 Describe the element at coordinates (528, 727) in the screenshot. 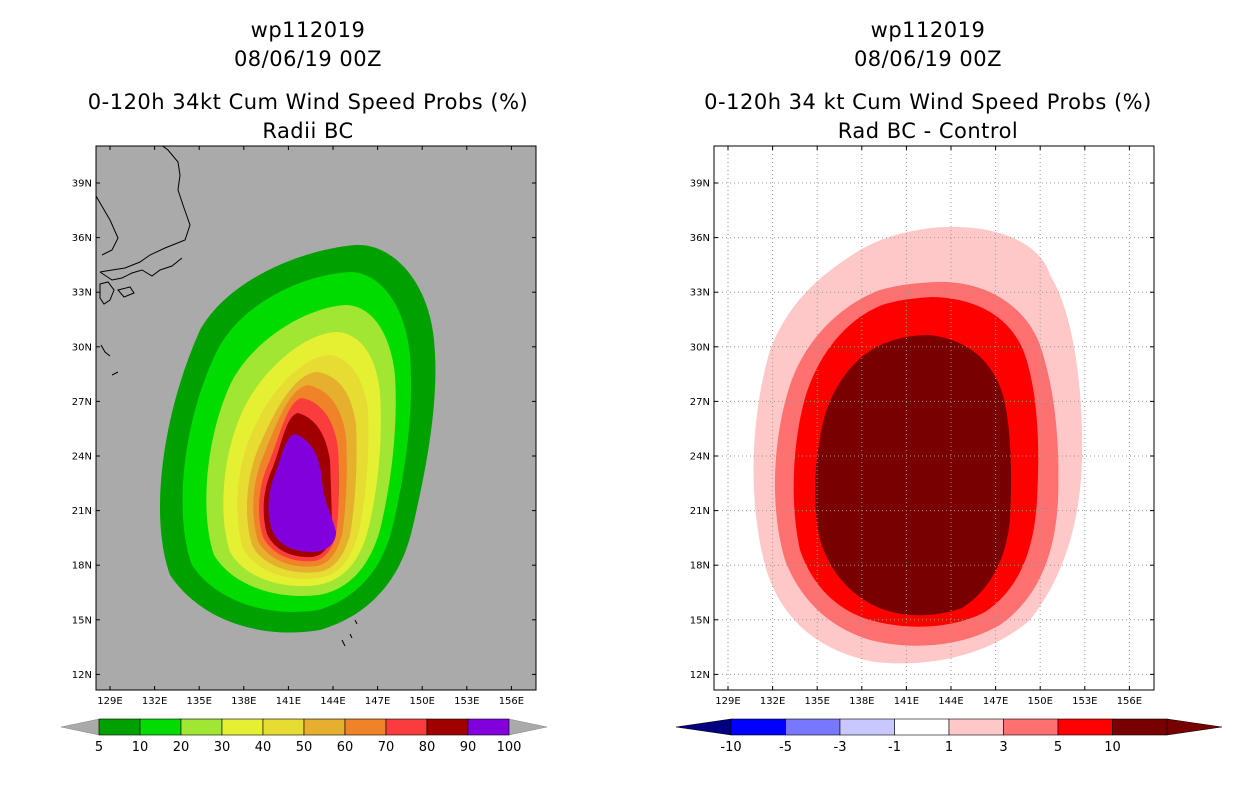

I see `colorbar-high-arrow` at that location.